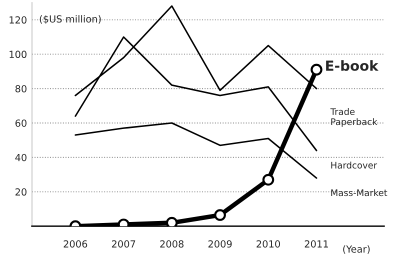 The height and width of the screenshot is (260, 400). Describe the element at coordinates (20, 88) in the screenshot. I see `y-tick-label: 80` at that location.